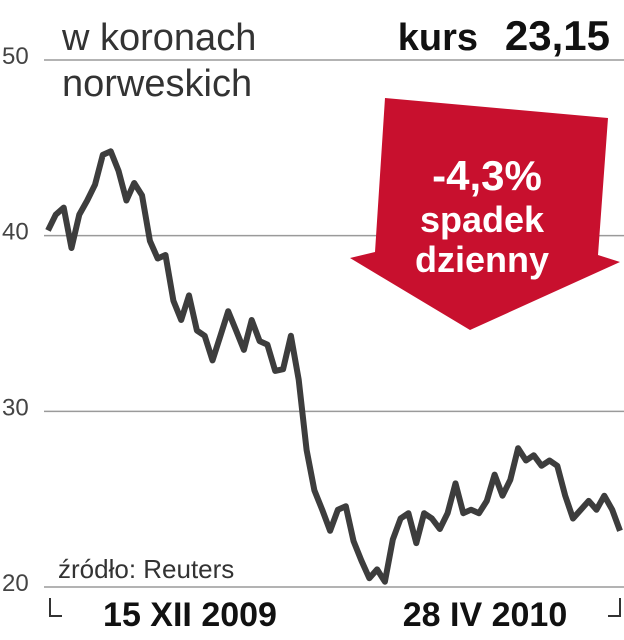 The width and height of the screenshot is (624, 640). Describe the element at coordinates (438, 38) in the screenshot. I see `price-label: kurs` at that location.